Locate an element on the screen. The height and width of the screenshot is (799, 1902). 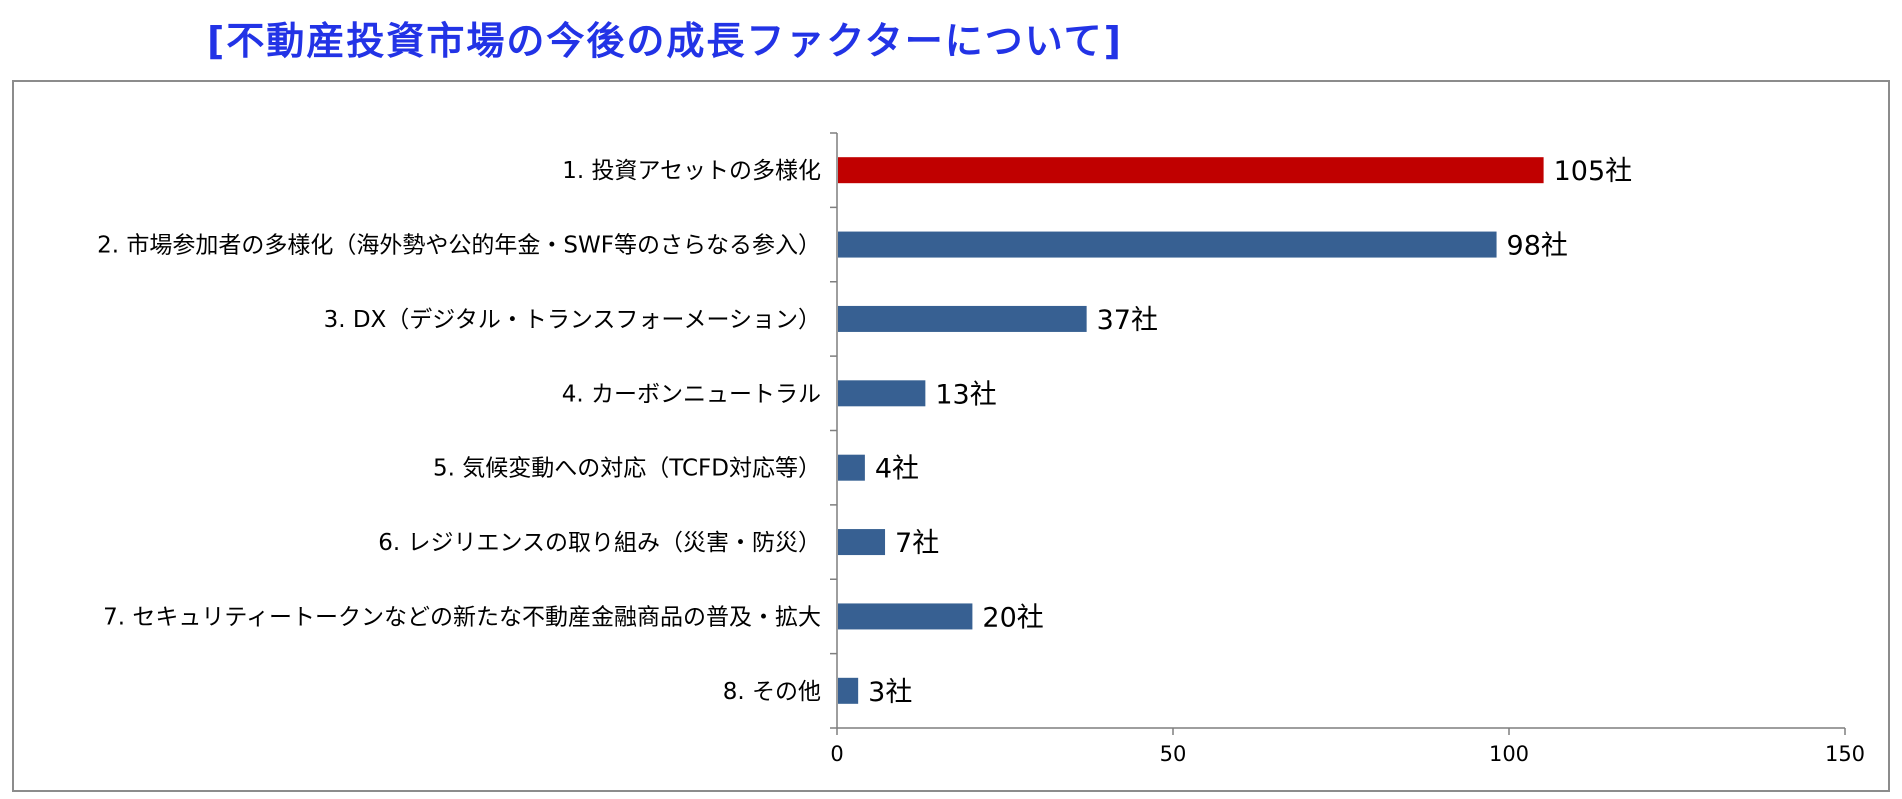
data-label: 7社 is located at coordinates (917, 543).